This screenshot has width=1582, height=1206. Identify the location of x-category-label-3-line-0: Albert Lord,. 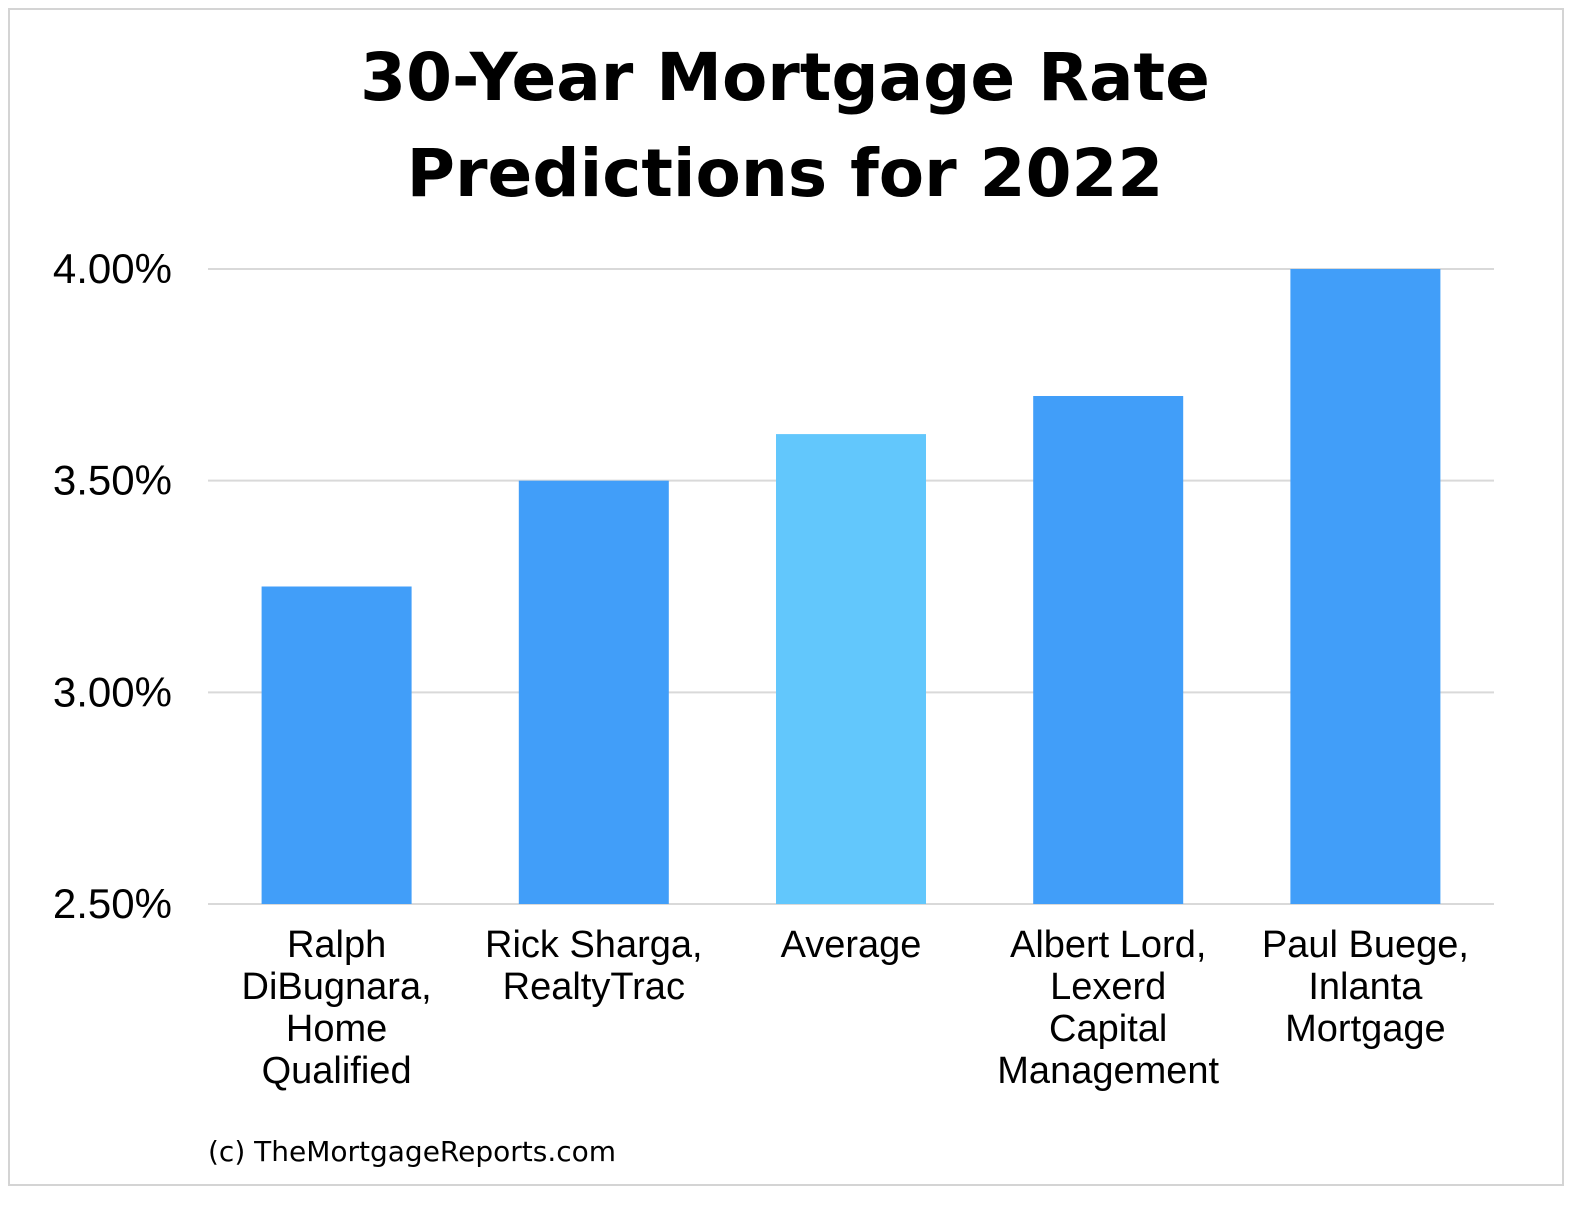
(1108, 945).